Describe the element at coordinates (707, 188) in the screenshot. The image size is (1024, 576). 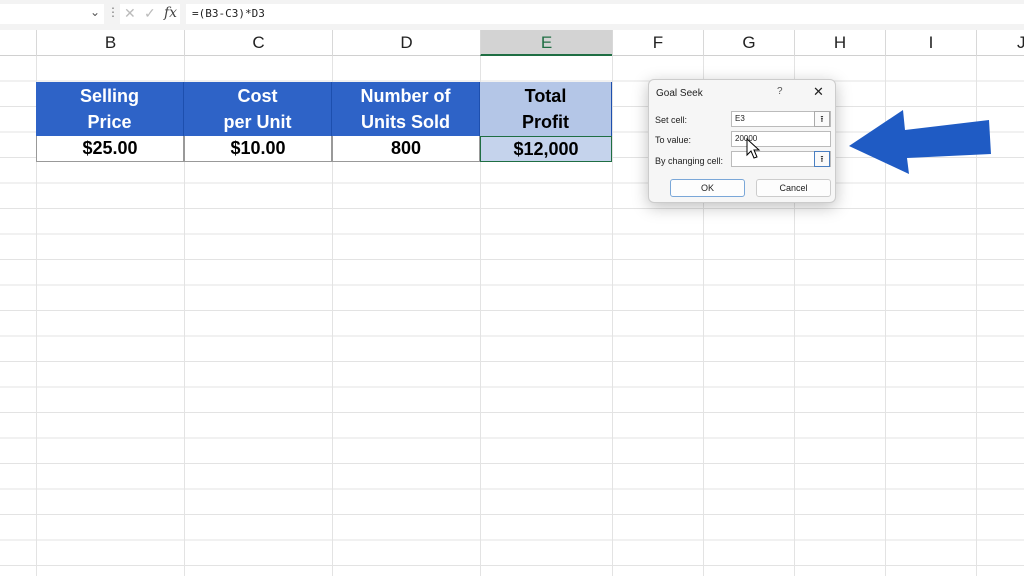
I see `ok-button: OK` at that location.